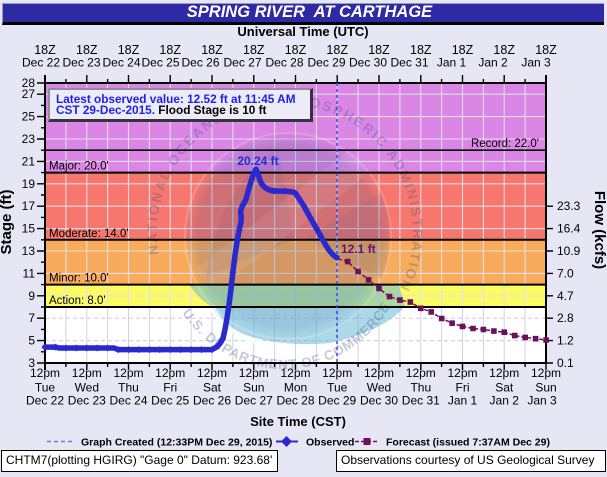  What do you see at coordinates (330, 443) in the screenshot?
I see `svg-text: Observed` at bounding box center [330, 443].